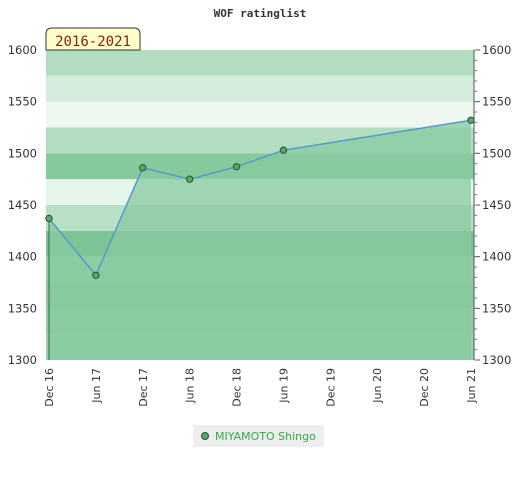 The height and width of the screenshot is (480, 520). Describe the element at coordinates (496, 50) in the screenshot. I see `y-tick-label-right: 1600` at that location.